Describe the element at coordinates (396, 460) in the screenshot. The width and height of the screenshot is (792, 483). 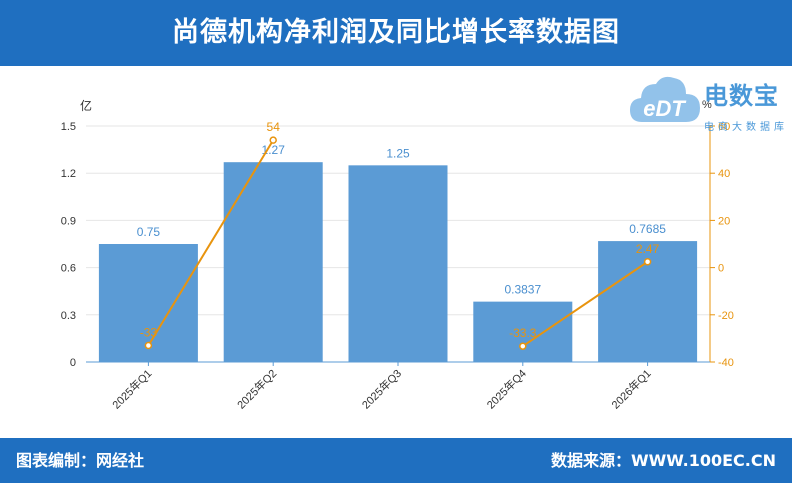
I see `footer-bar: 图表编制：网经社 数据来源：WWW.100EC.CN` at that location.